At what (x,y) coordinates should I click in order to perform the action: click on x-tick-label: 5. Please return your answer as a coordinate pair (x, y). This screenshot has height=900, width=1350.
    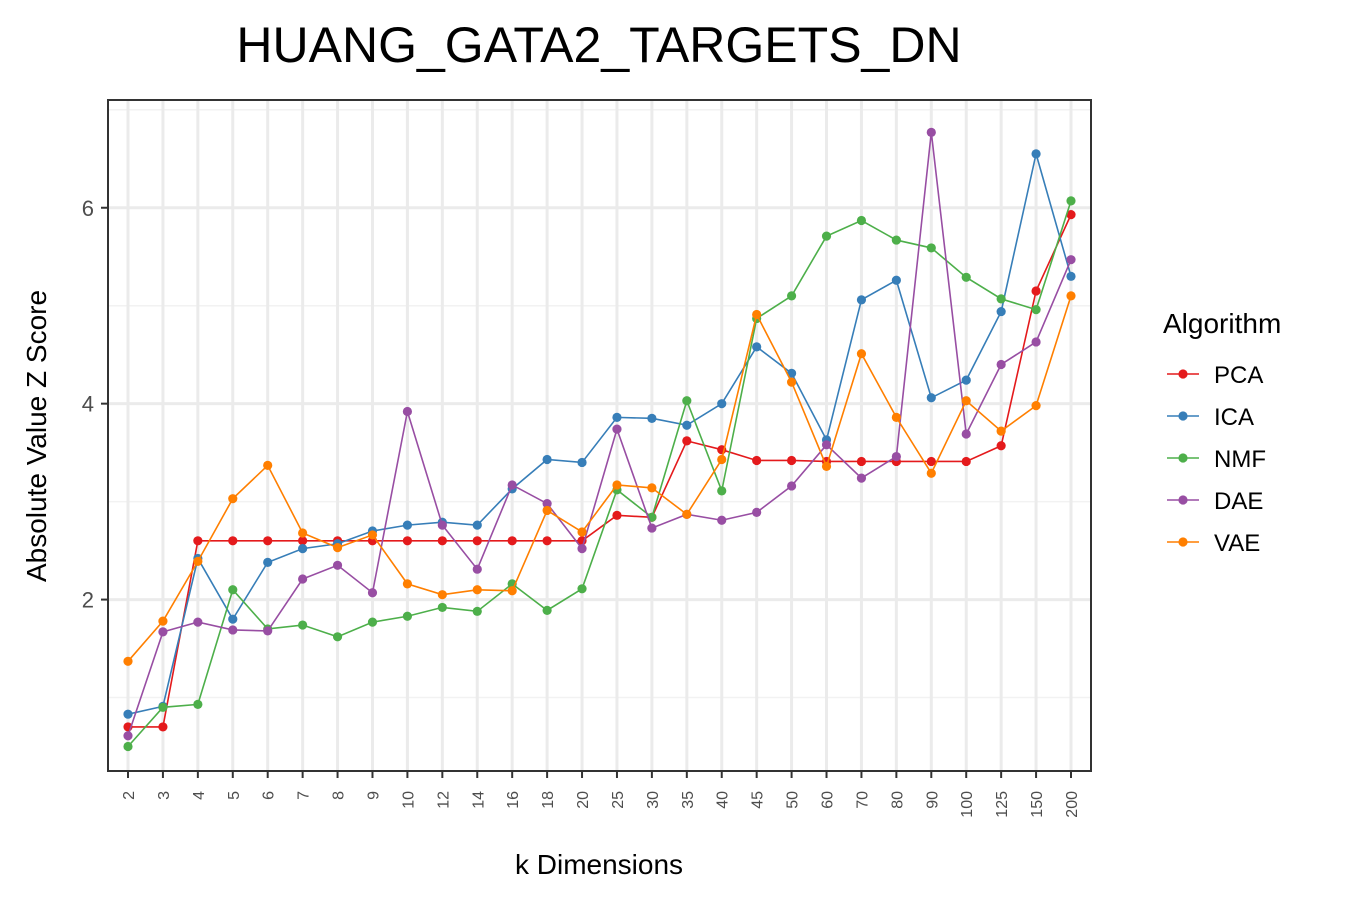
    Looking at the image, I should click on (234, 795).